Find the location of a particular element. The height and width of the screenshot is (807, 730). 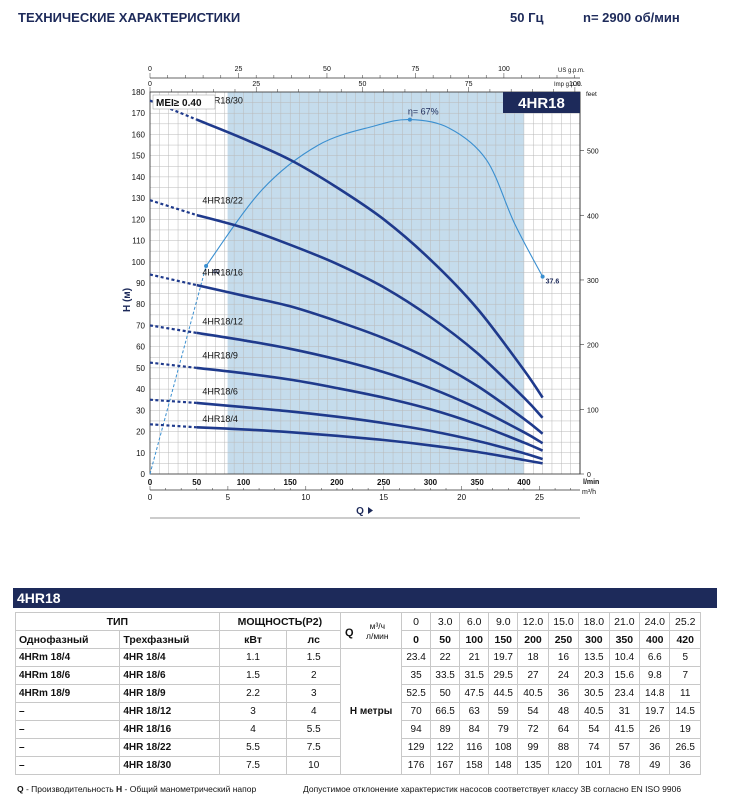

y-tick-label: 30 is located at coordinates (140, 410).